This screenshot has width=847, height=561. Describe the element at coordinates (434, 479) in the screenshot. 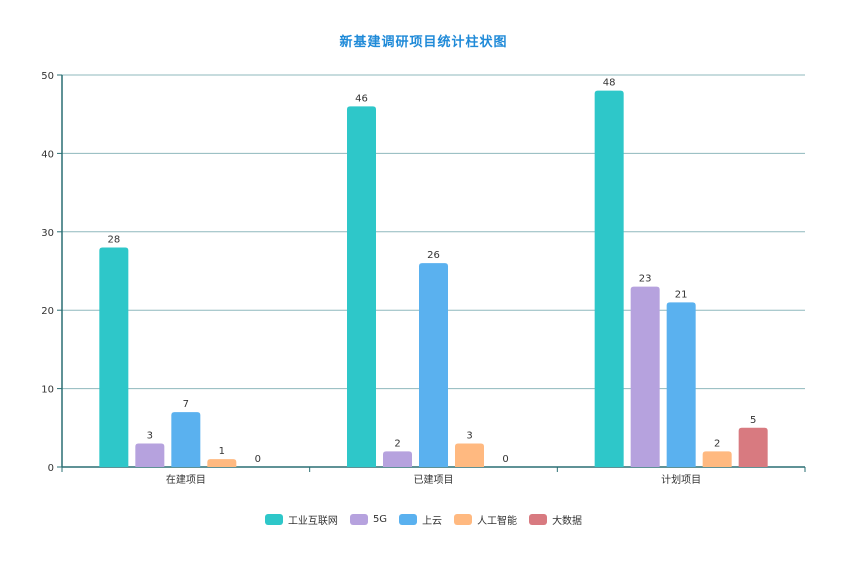

I see `x-tick-label: 已建项目` at that location.